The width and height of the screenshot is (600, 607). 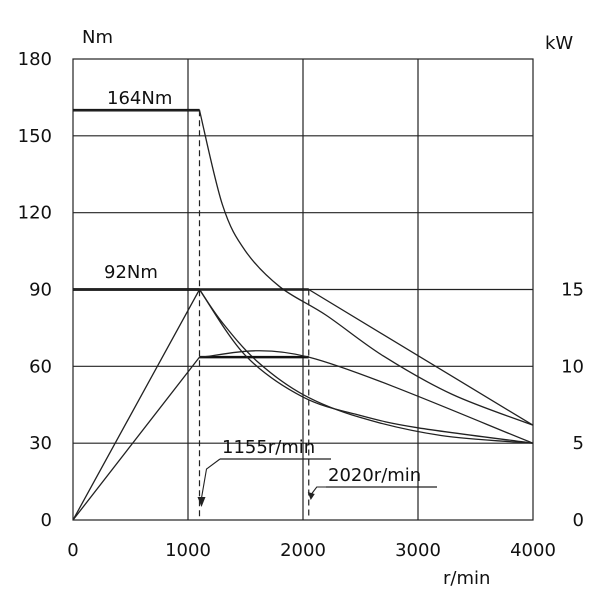 I want to click on y-left-tick-label: 30, so click(x=40, y=443).